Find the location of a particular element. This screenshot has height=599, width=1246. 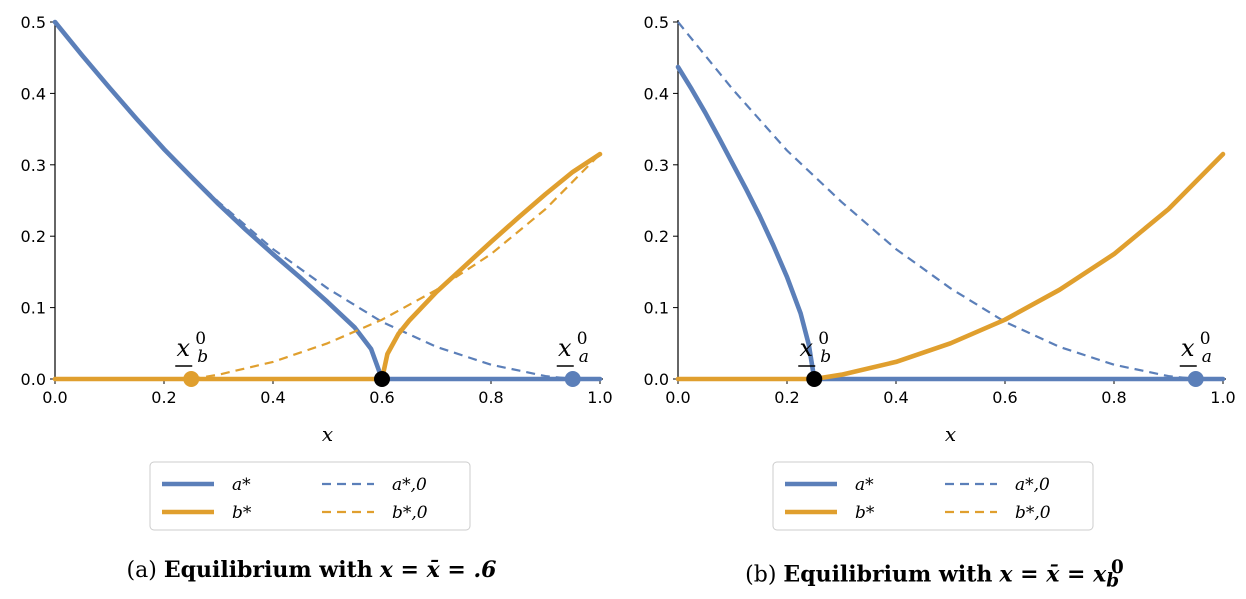

caption-b-title: Equilibrium with is located at coordinates (887, 574).